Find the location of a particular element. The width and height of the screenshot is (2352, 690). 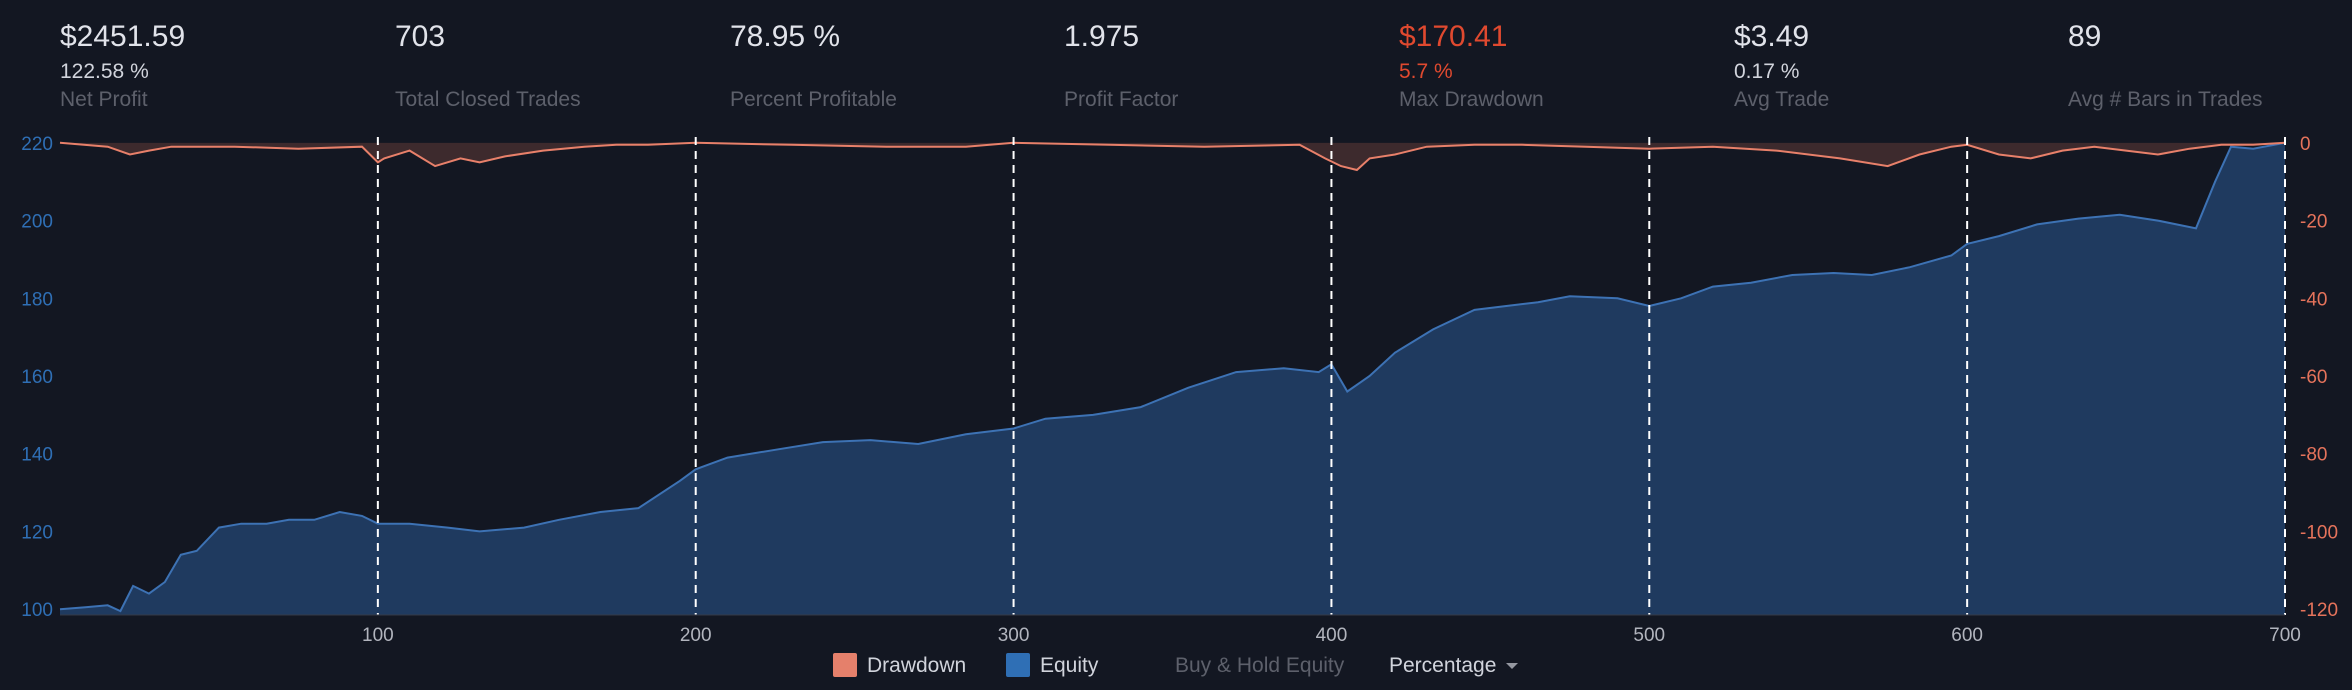

left-y-tick-label: 100 is located at coordinates (37, 610).